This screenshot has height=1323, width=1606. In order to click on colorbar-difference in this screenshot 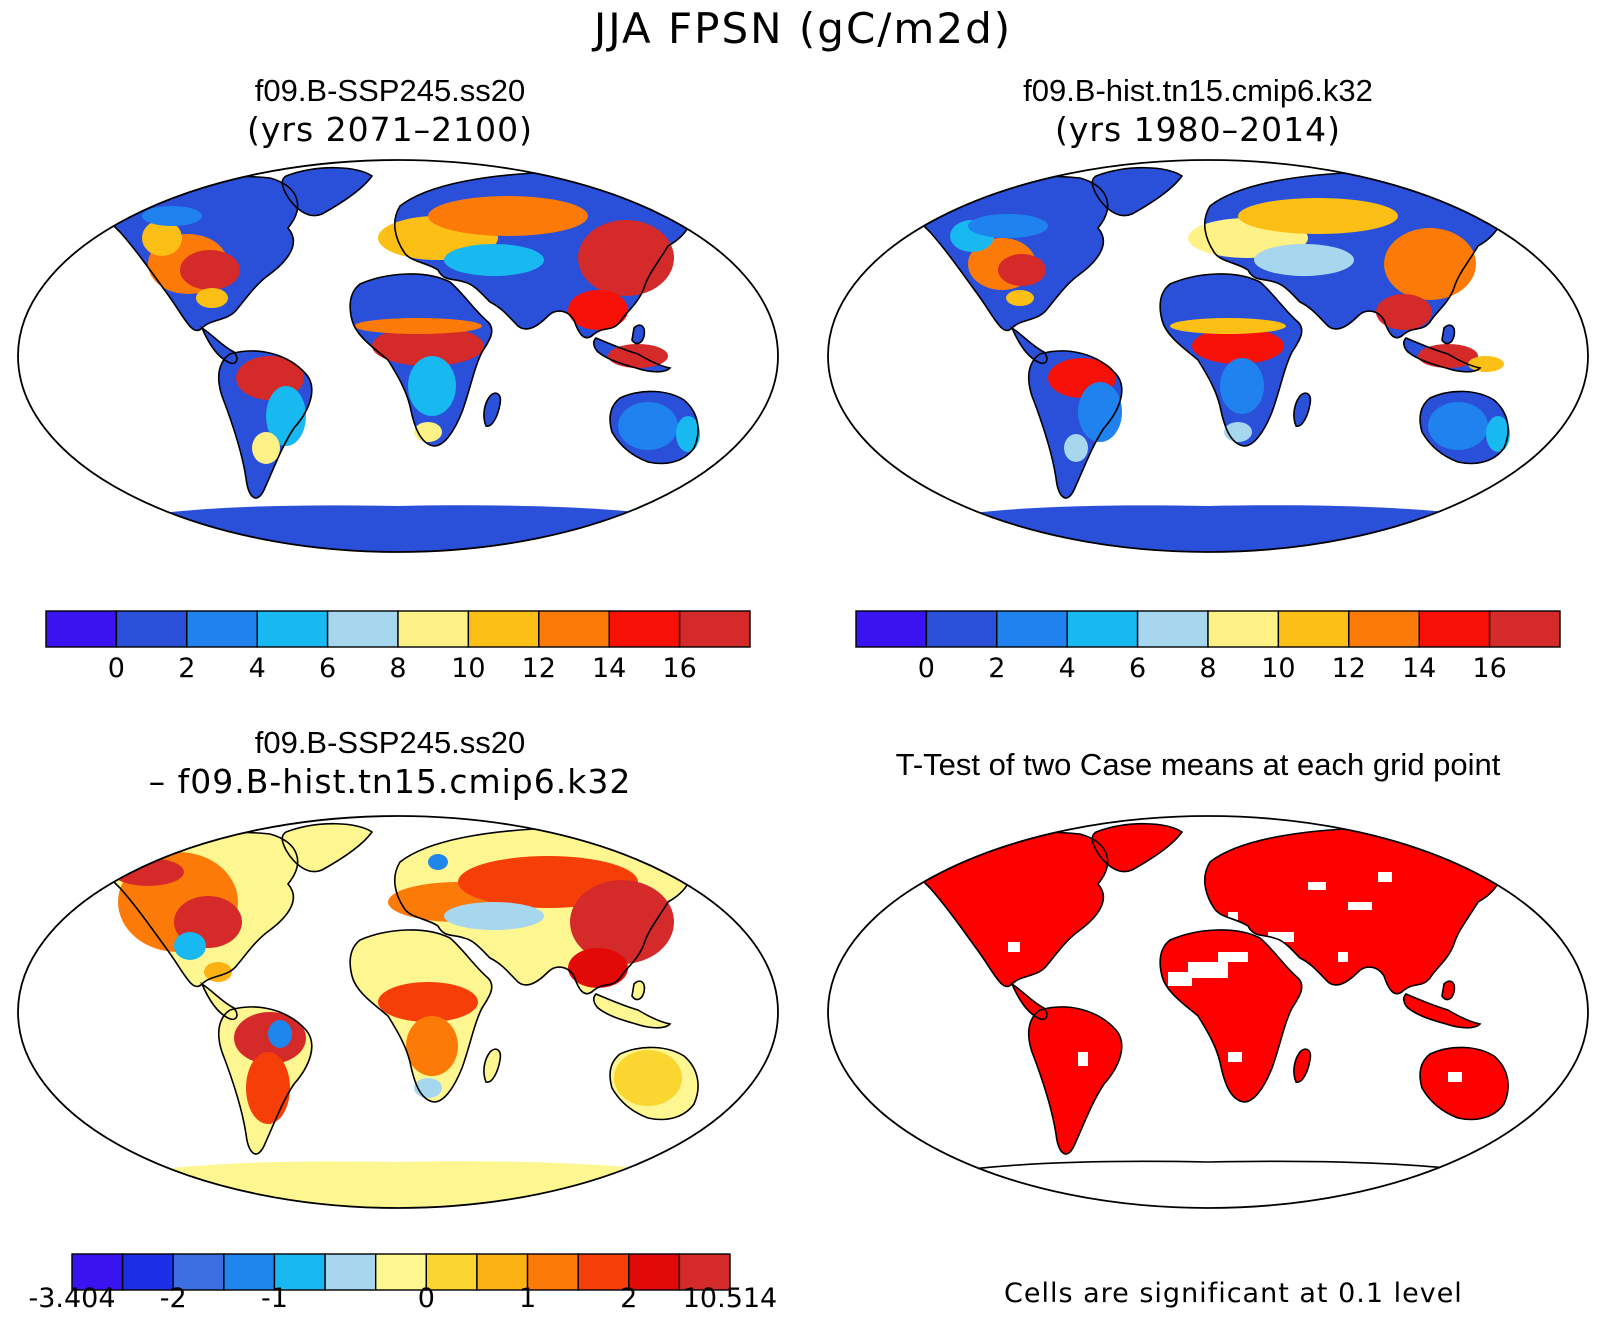, I will do `click(401, 1272)`.